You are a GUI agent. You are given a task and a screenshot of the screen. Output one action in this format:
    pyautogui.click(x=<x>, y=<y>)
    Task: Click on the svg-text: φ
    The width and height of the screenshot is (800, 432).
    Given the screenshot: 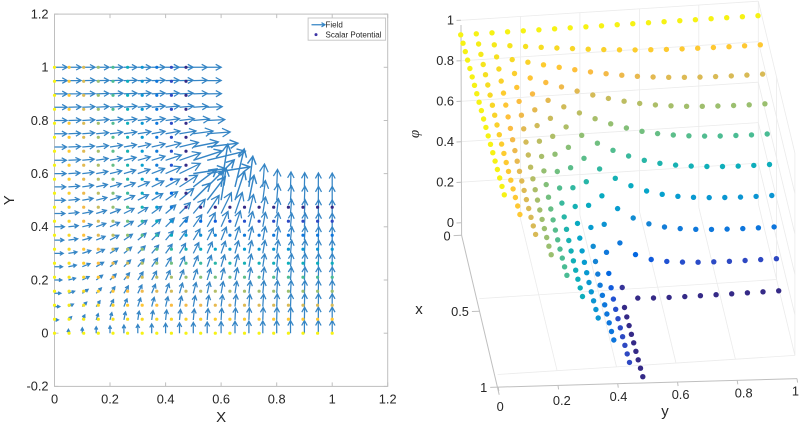 What is the action you would take?
    pyautogui.click(x=415, y=134)
    